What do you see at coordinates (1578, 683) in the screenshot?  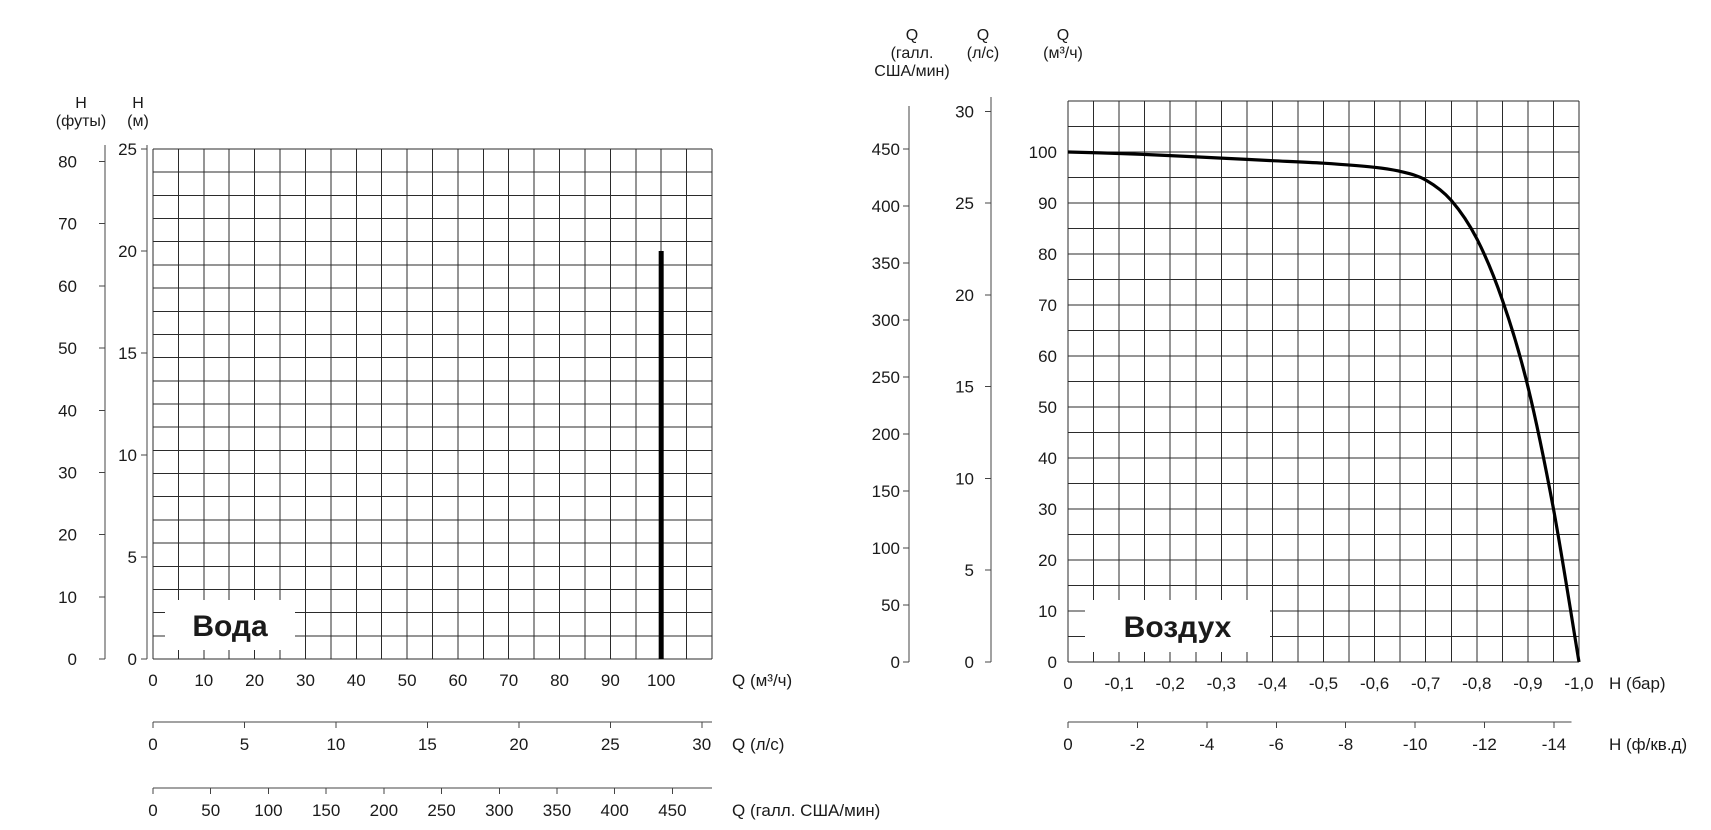 I see `x-tick-label: -1,0` at bounding box center [1578, 683].